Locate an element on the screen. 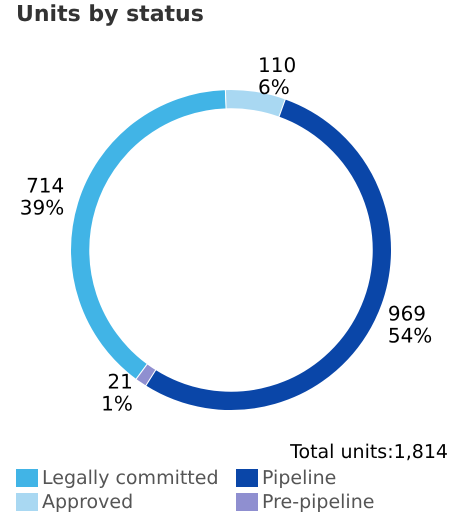  data-label: 110 6% is located at coordinates (277, 75).